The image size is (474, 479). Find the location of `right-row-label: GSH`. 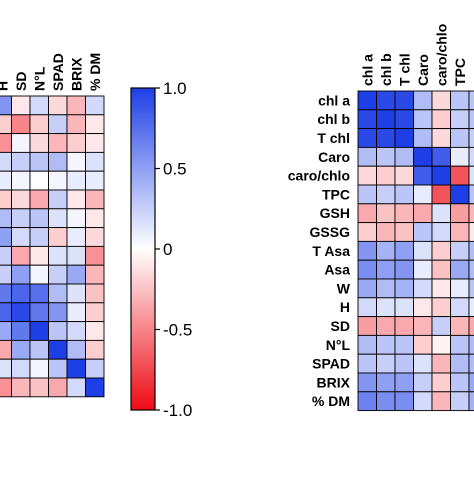

right-row-label: GSH is located at coordinates (335, 213).